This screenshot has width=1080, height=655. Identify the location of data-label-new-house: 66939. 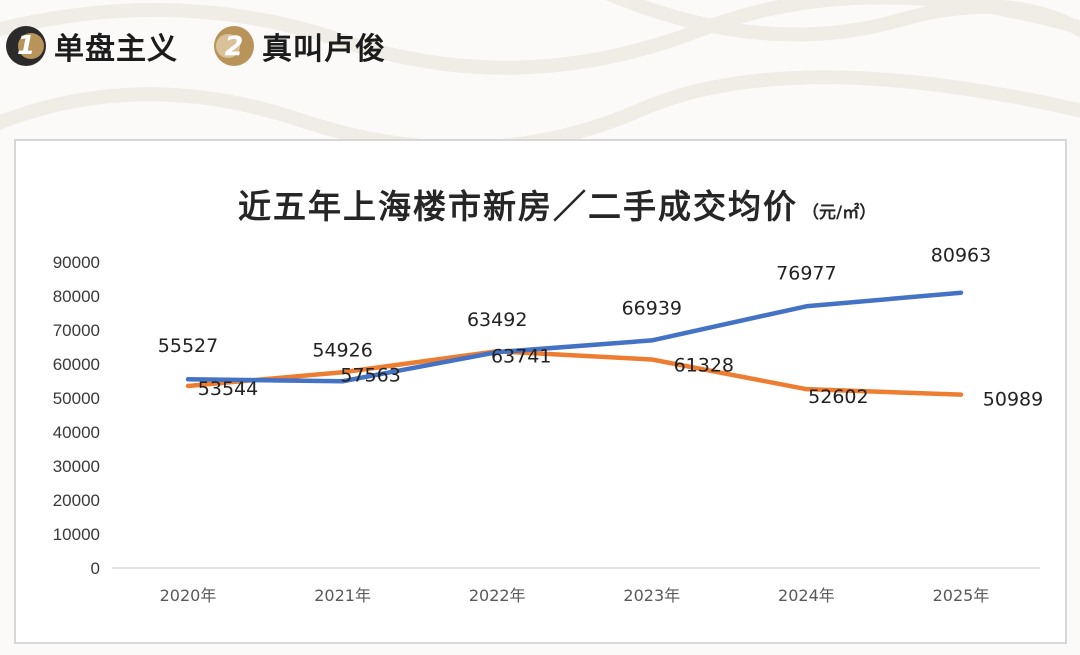
(652, 308).